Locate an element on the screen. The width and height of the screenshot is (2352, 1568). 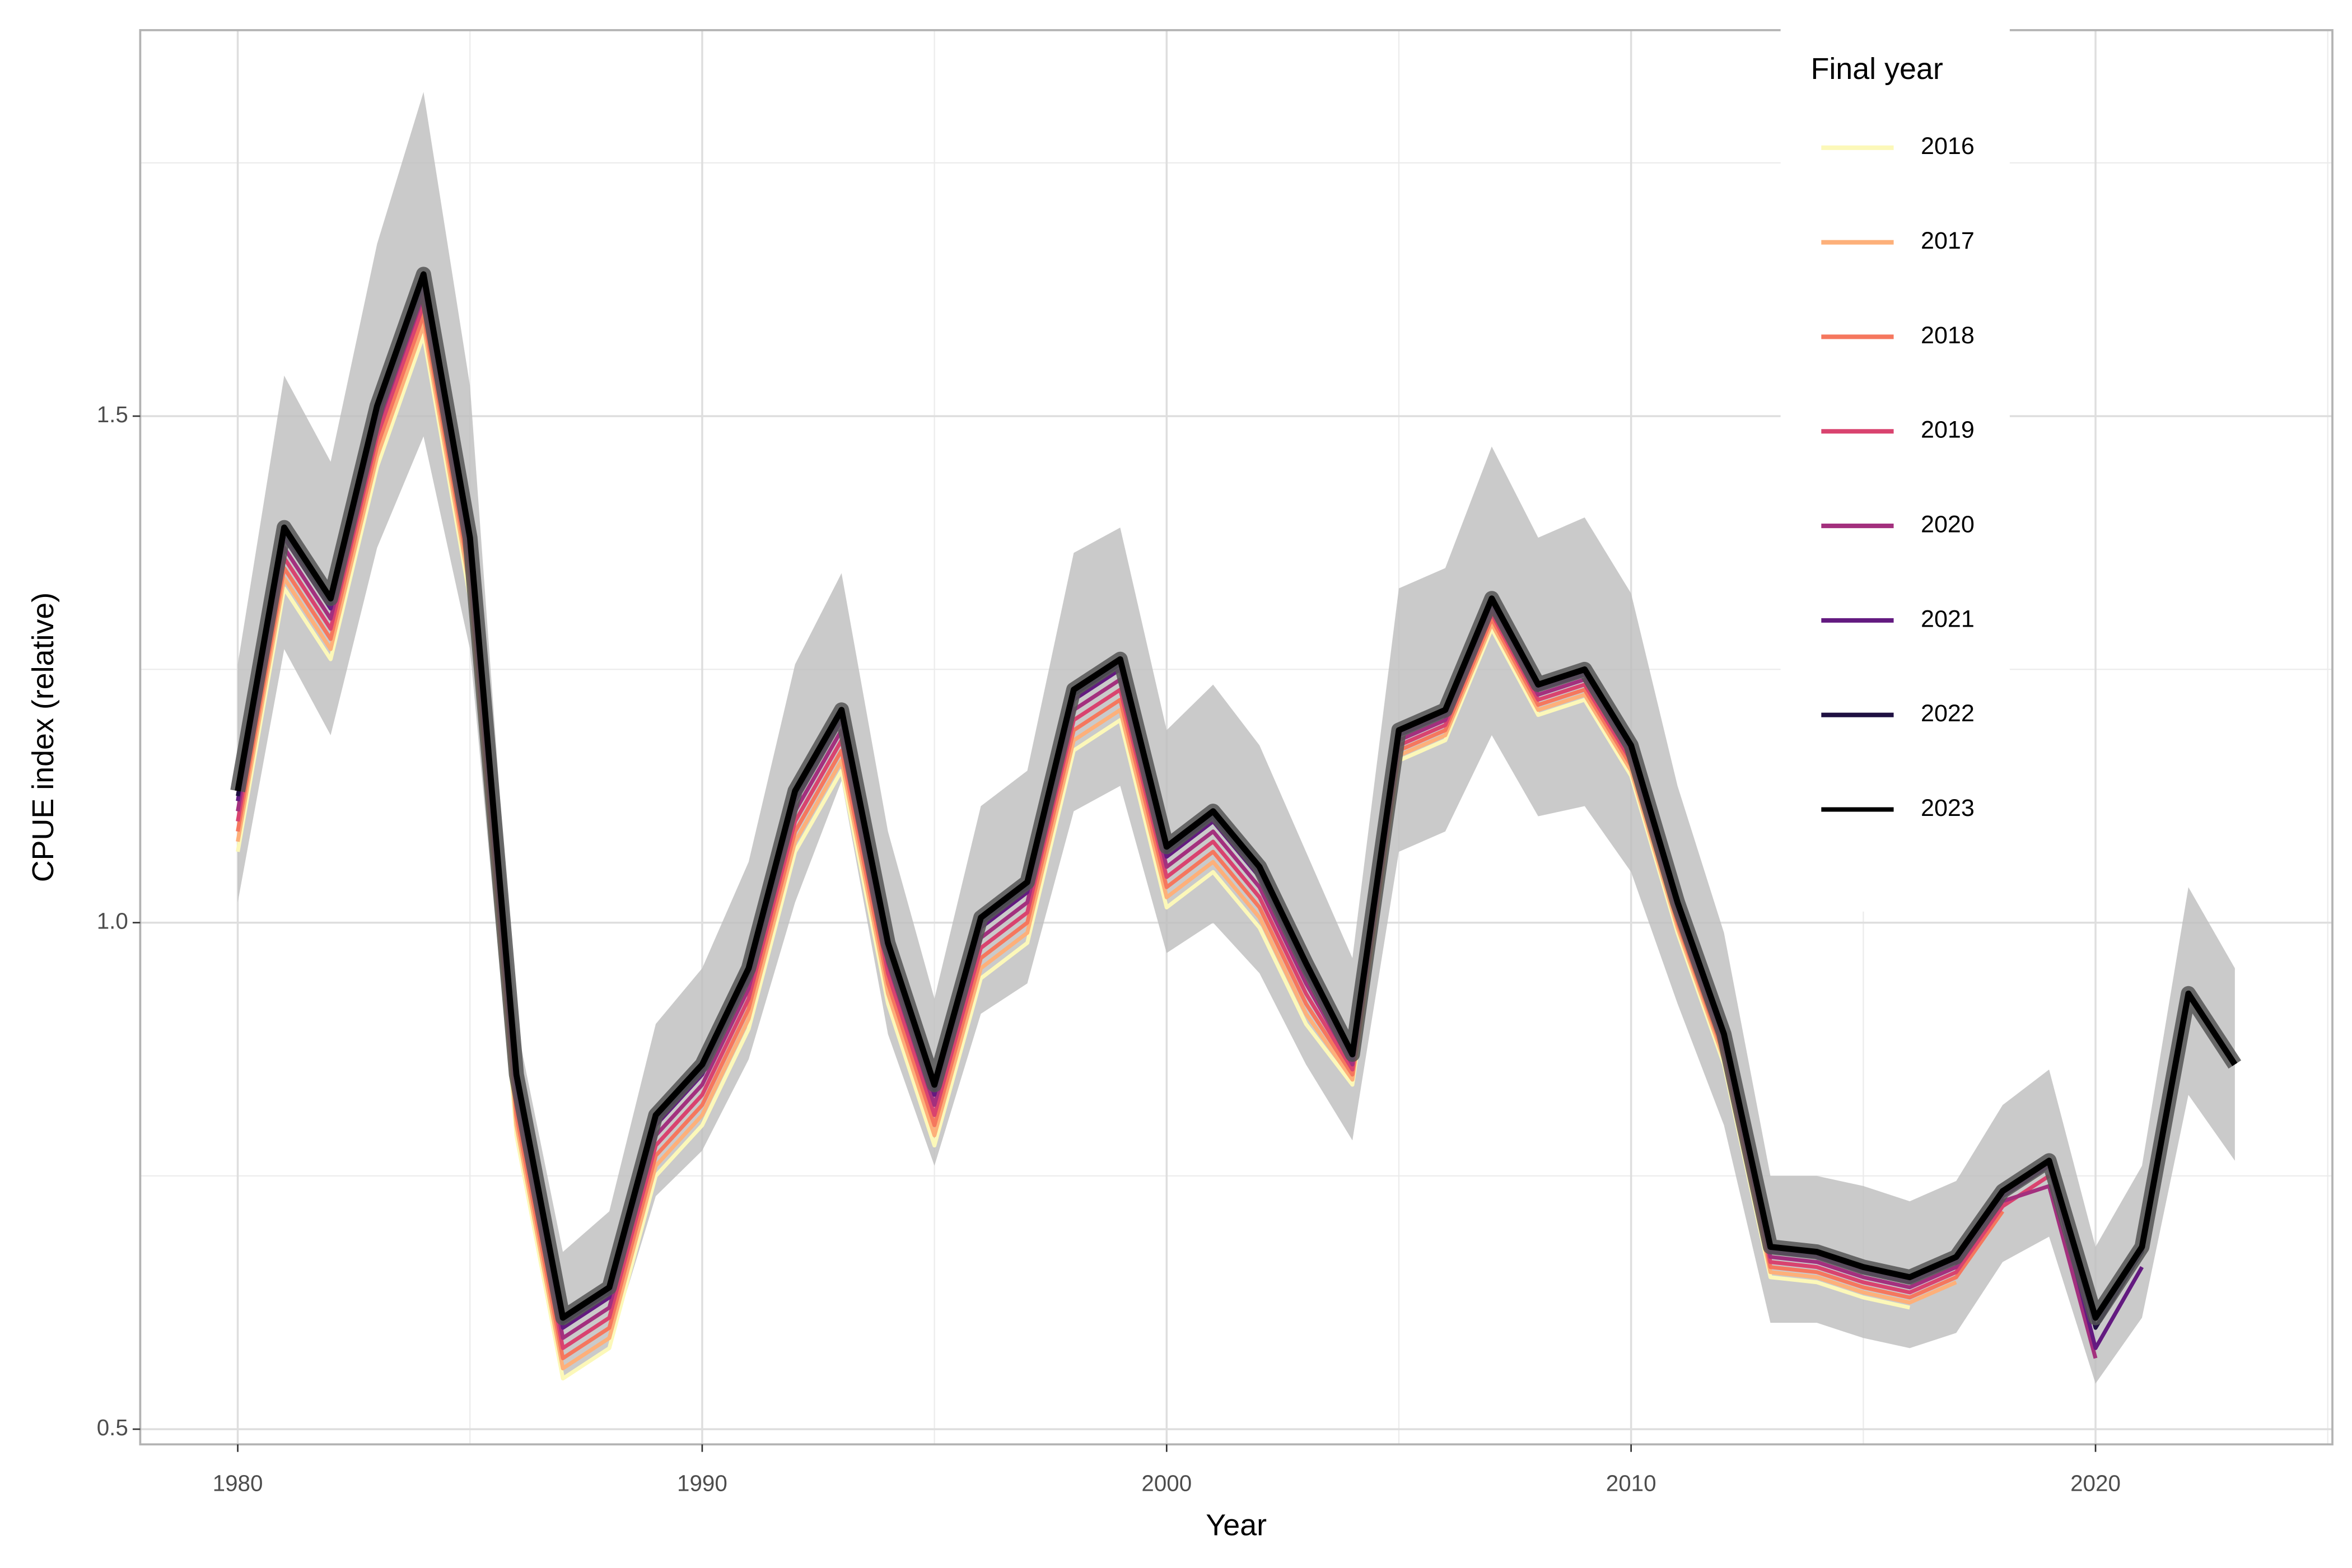
x-tick-label: 1990 is located at coordinates (702, 1484).